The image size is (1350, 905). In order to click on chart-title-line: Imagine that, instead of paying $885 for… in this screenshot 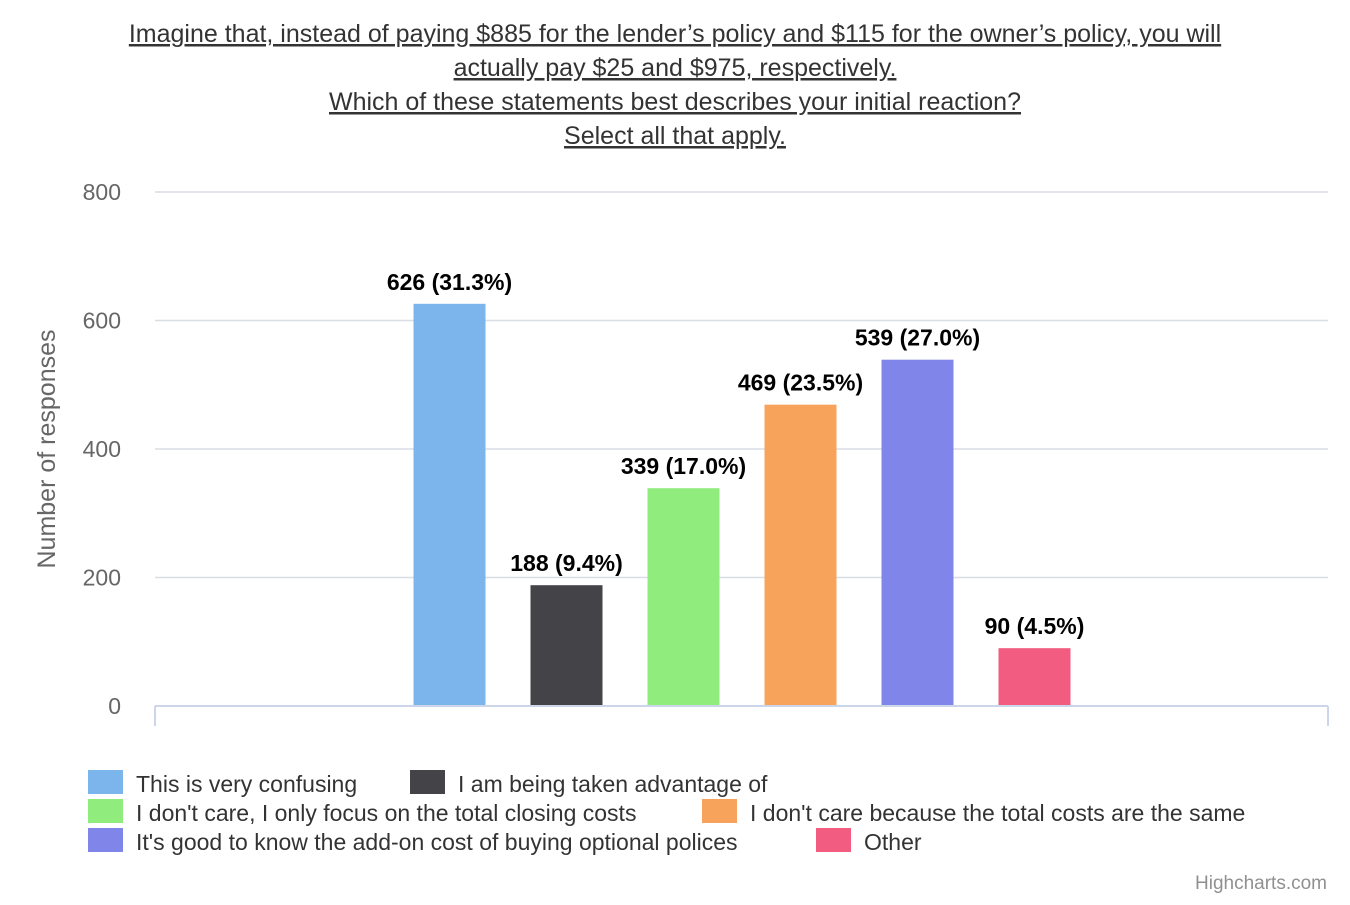, I will do `click(675, 34)`.